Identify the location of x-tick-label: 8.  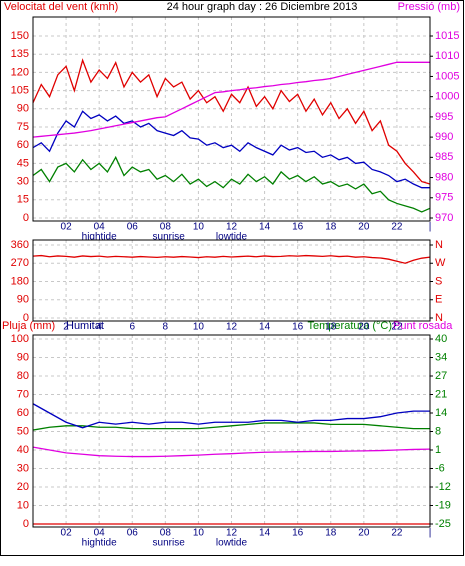
(166, 327).